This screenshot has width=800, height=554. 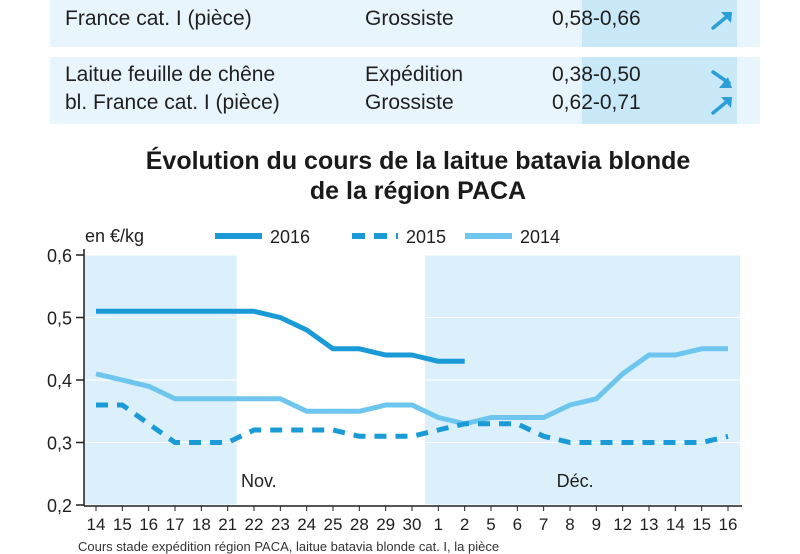 I want to click on x-tick-label: 30, so click(x=412, y=524).